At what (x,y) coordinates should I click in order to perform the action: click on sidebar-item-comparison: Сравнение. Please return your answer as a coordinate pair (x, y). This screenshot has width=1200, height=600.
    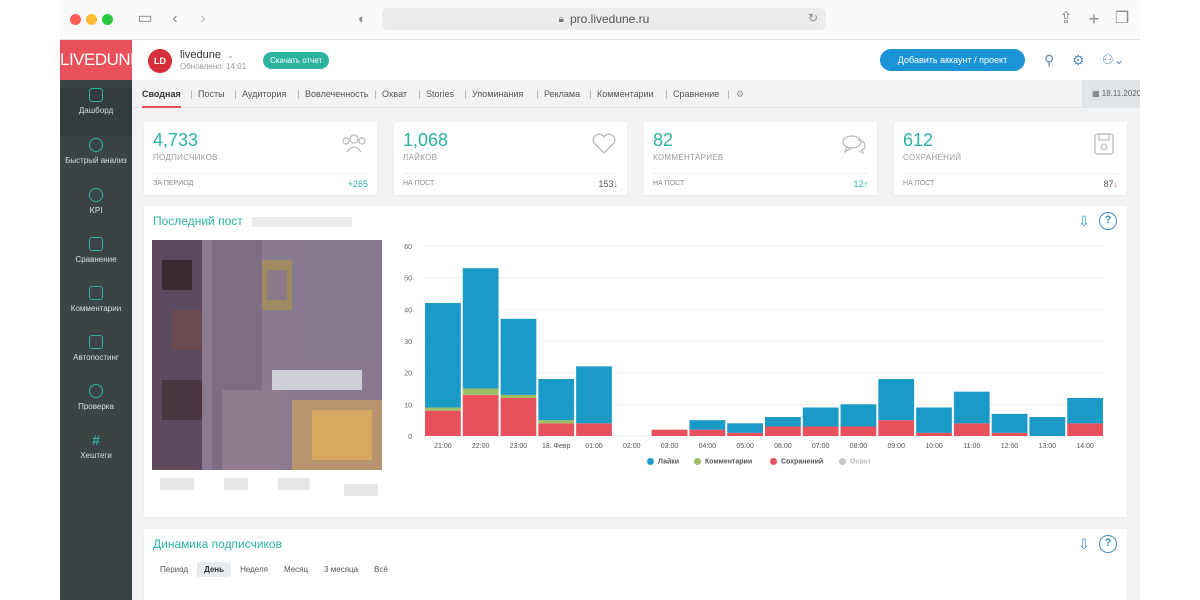
    Looking at the image, I should click on (96, 261).